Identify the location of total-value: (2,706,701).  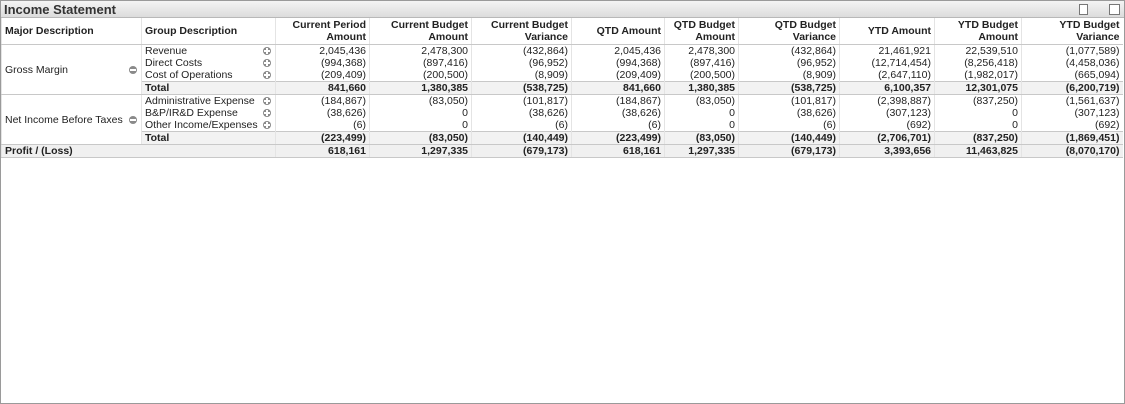
(887, 138).